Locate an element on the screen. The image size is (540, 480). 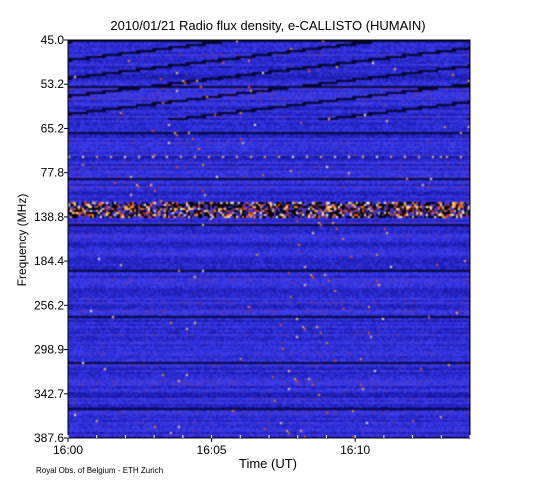
y-tick-label: 45.0 is located at coordinates (53, 40).